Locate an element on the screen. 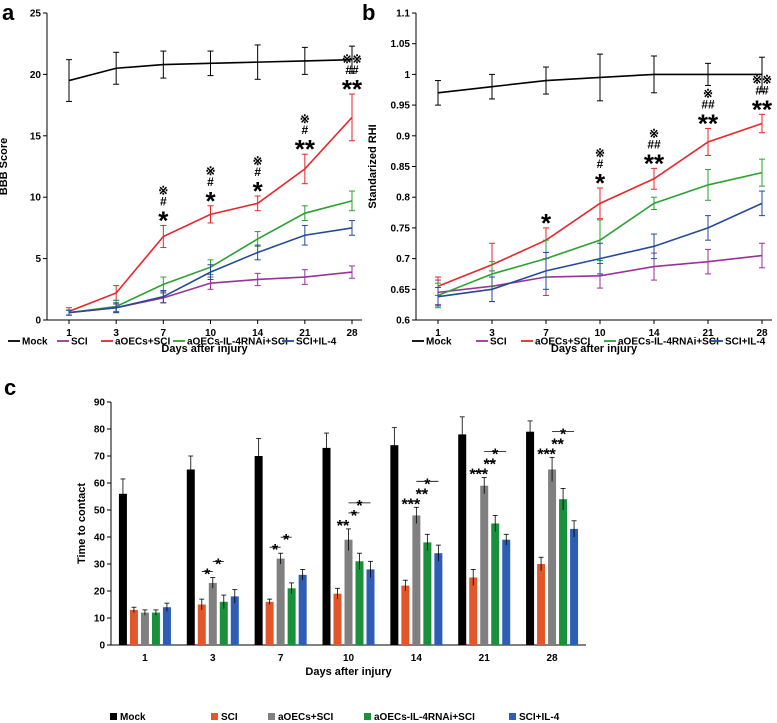 This screenshot has width=777, height=723. y-tick-label: 0.65 is located at coordinates (401, 290).